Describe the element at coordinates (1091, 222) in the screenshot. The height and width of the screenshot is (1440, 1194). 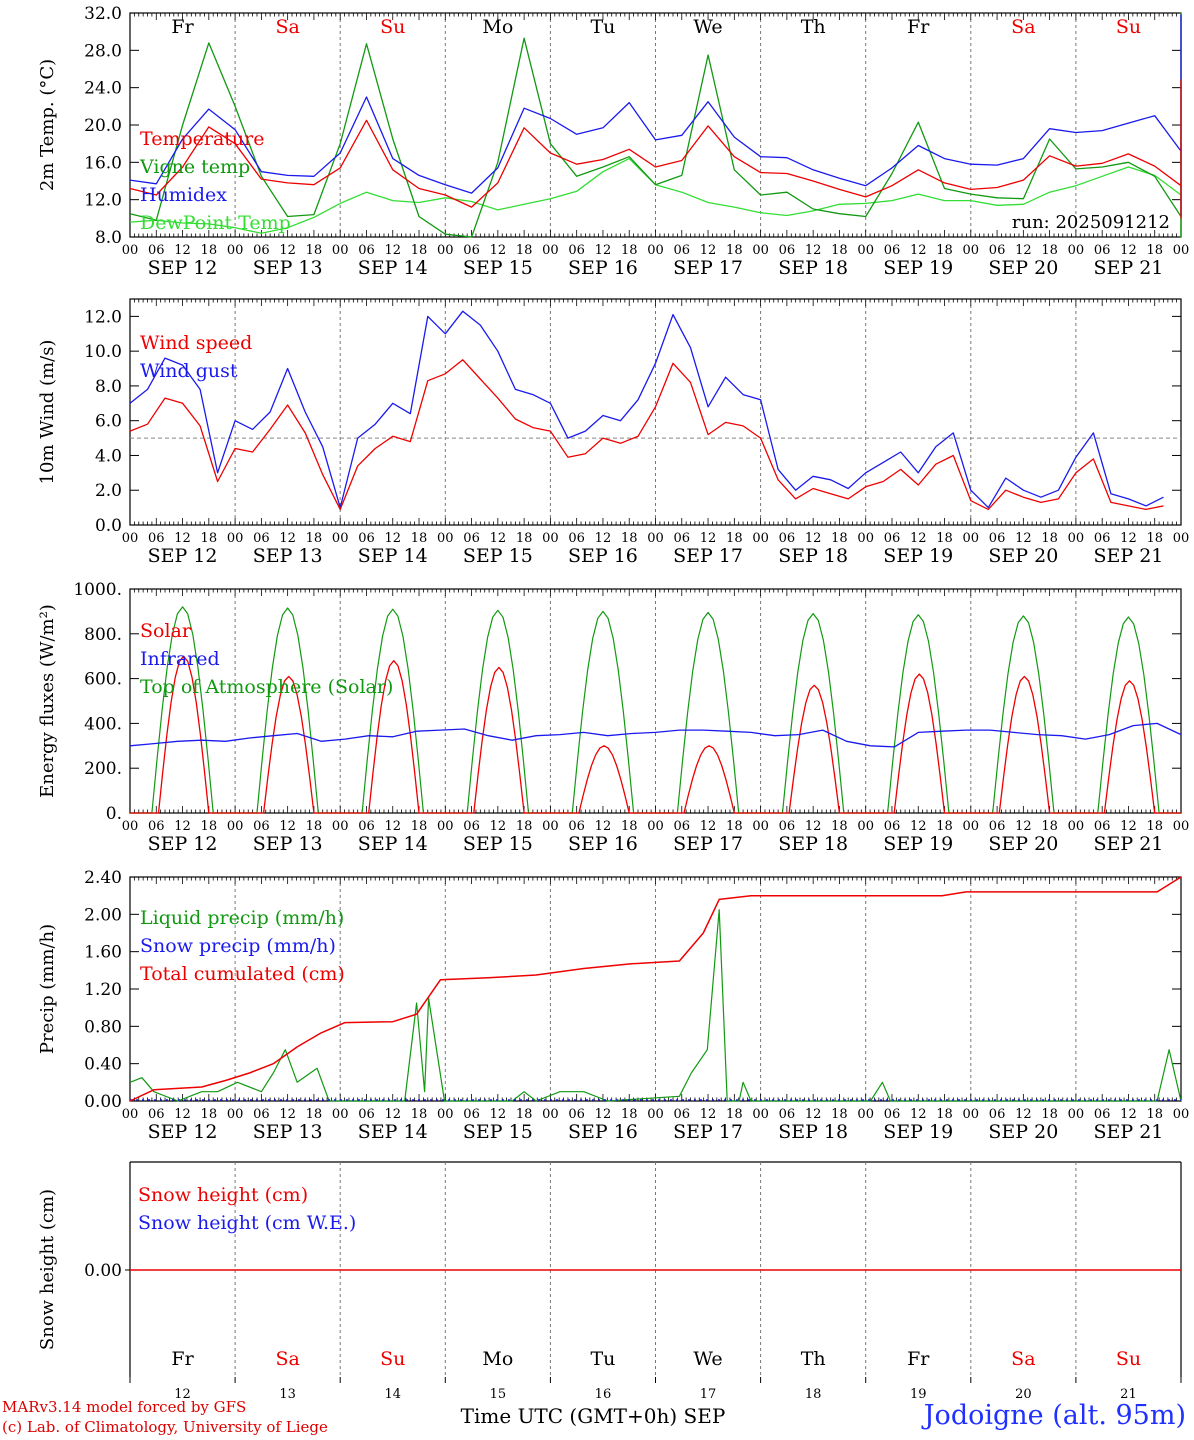
I see `run-label: run: 2025091212` at that location.